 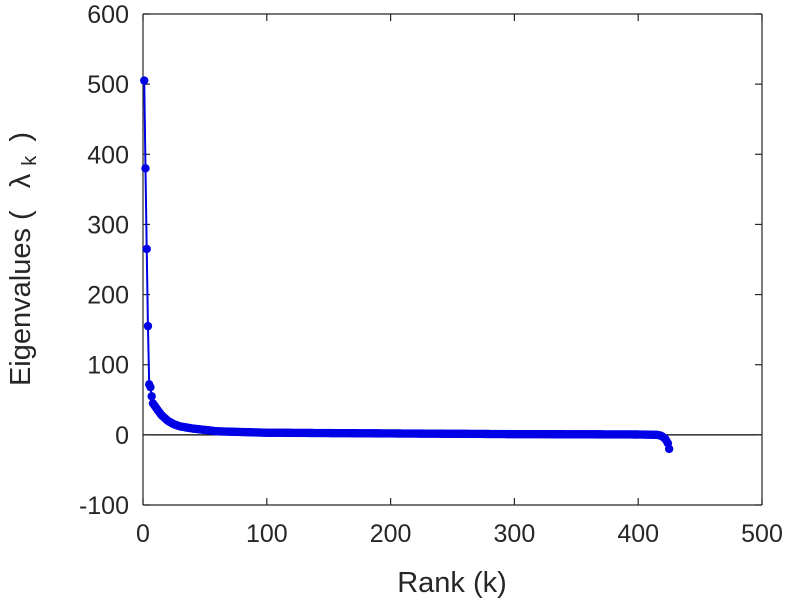 What do you see at coordinates (108, 155) in the screenshot?
I see `y-tick-label: 400` at bounding box center [108, 155].